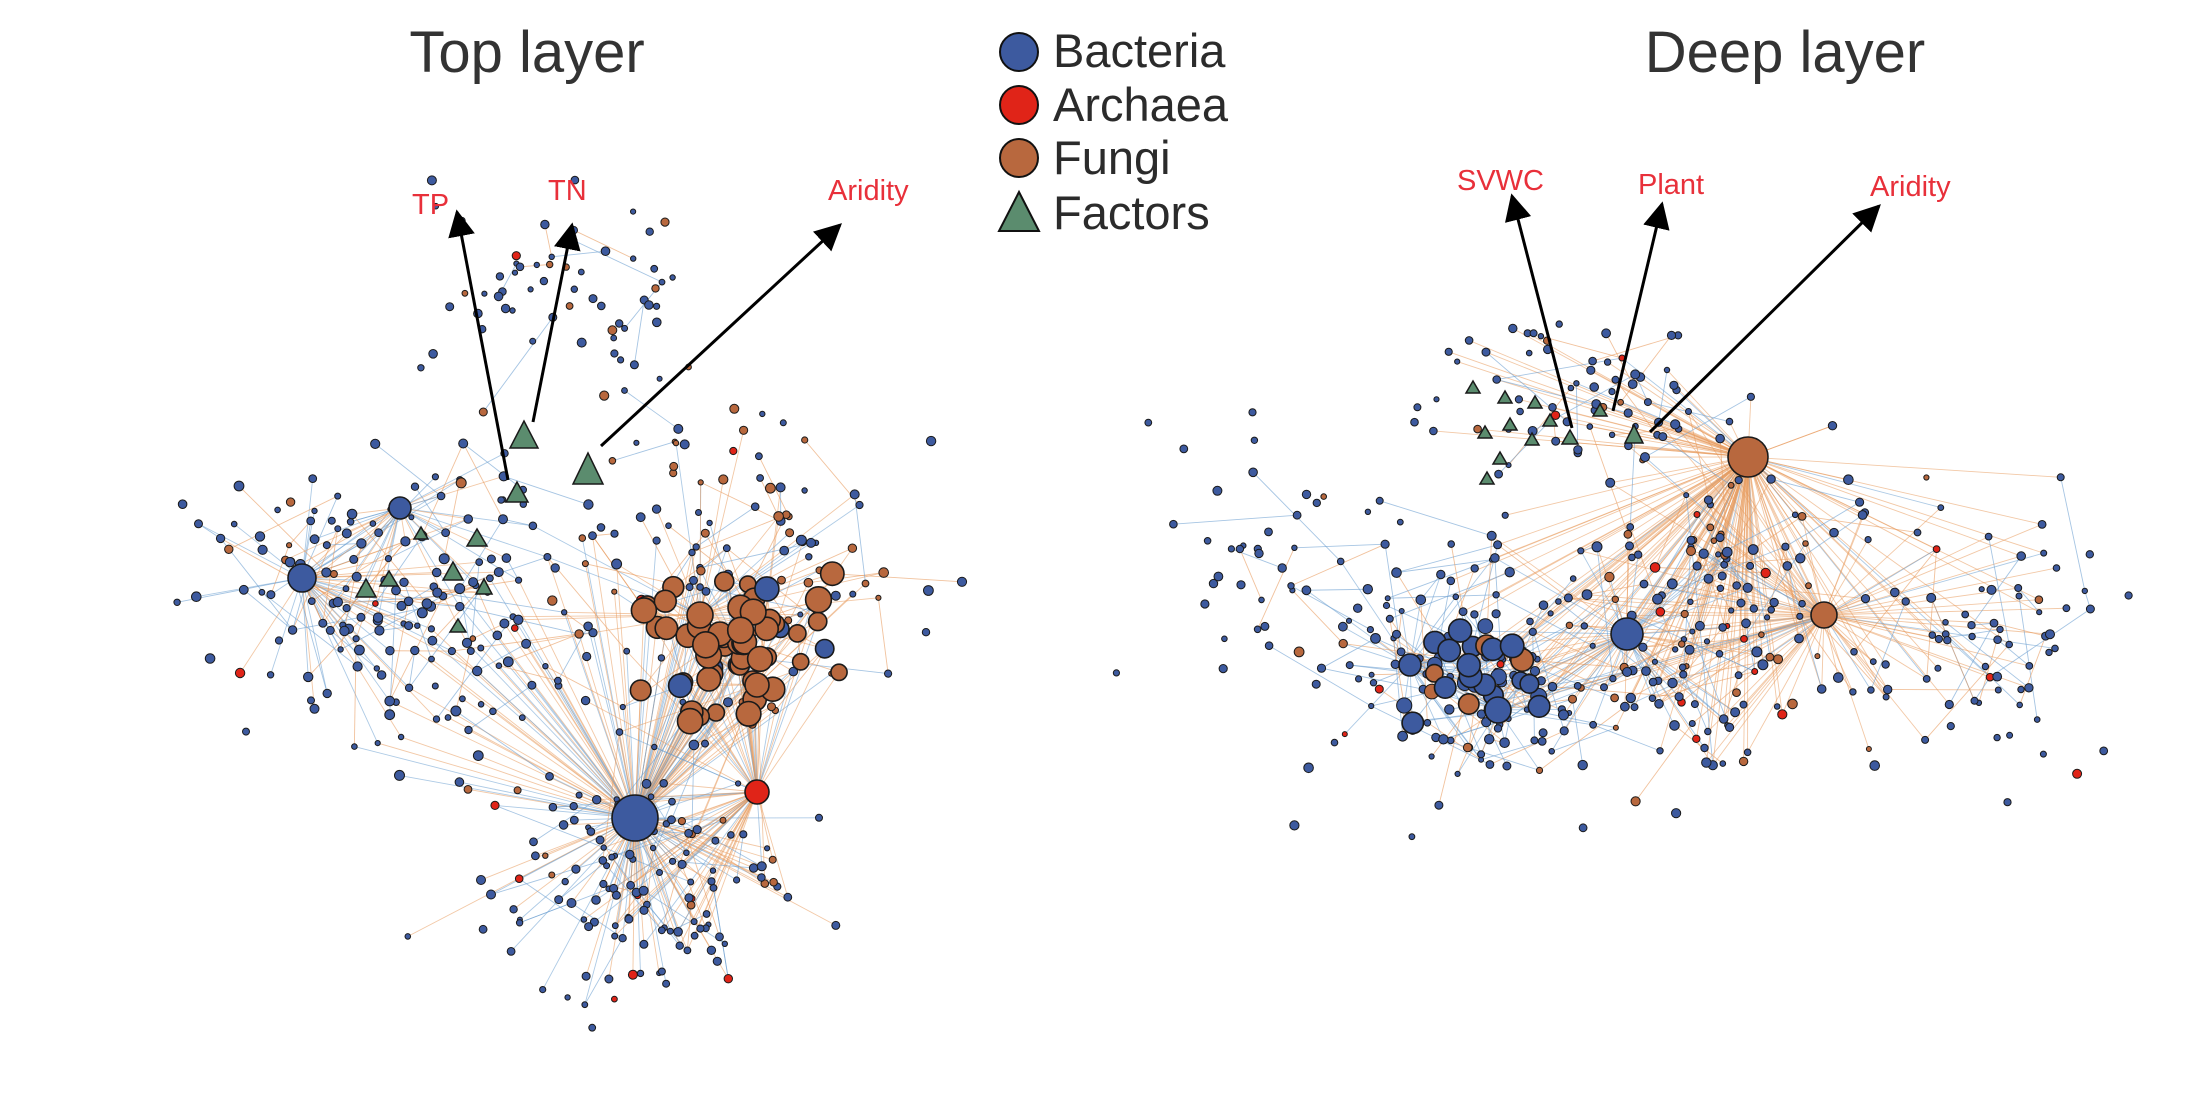 The image size is (2188, 1102). I want to click on archaea-node, so click(1500, 664).